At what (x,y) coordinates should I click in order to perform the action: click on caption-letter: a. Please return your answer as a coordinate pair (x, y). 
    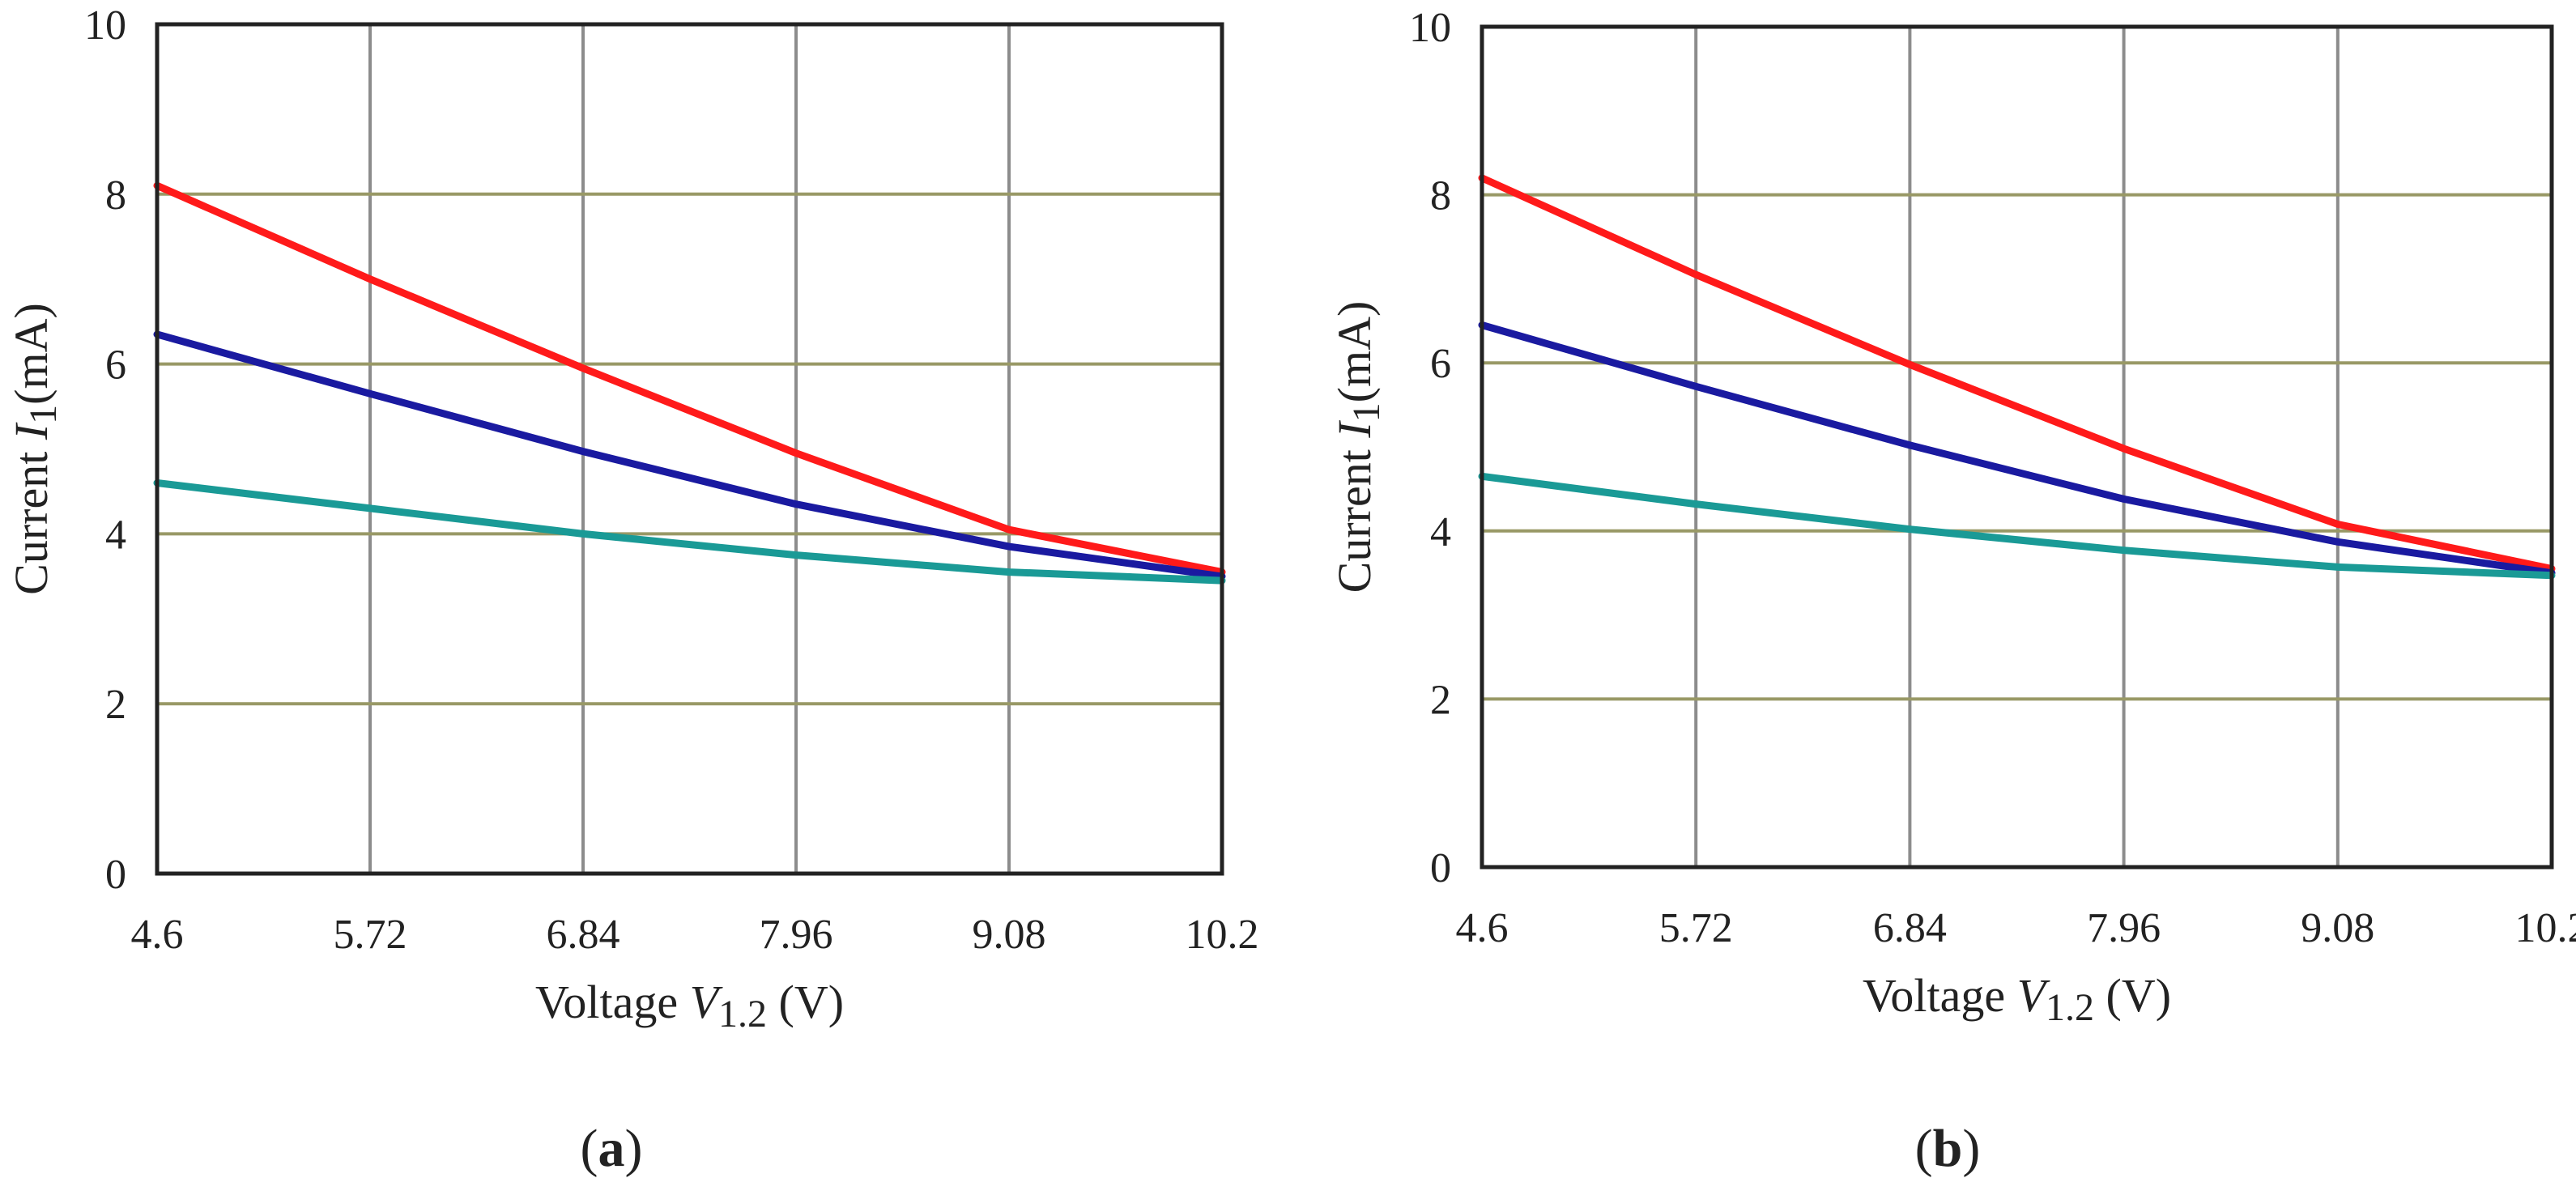
    Looking at the image, I should click on (611, 1148).